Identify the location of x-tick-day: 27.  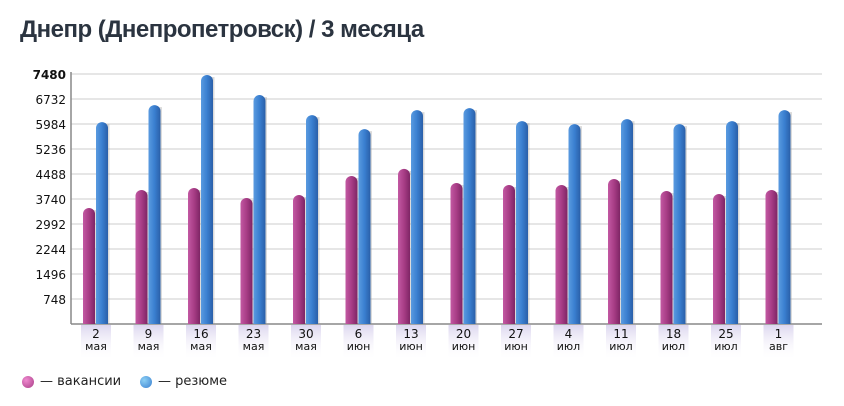
(515, 334).